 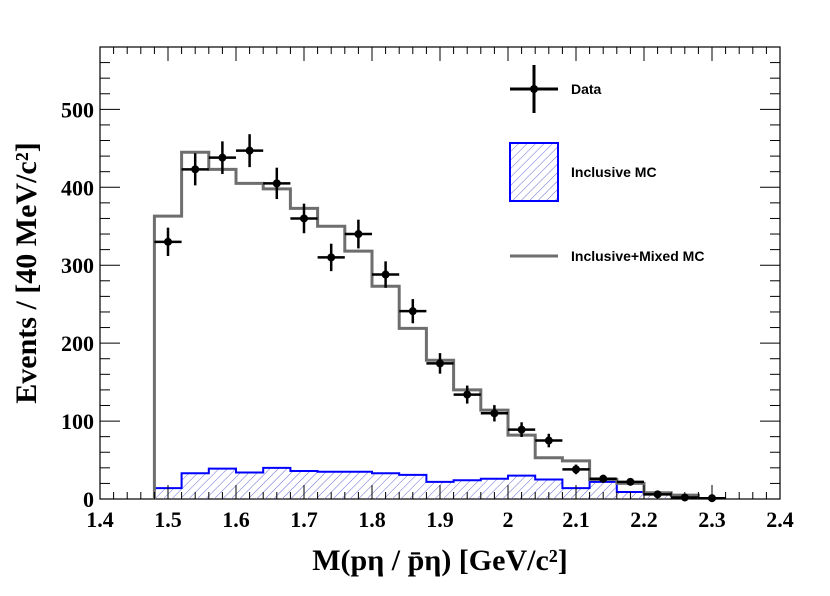 What do you see at coordinates (534, 172) in the screenshot?
I see `legend-inclusive-mc-swatch` at bounding box center [534, 172].